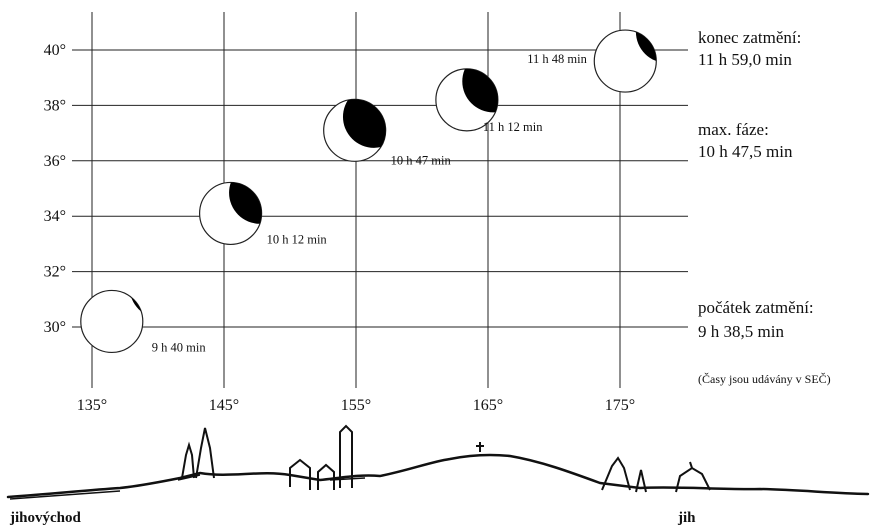 The height and width of the screenshot is (532, 884). Describe the element at coordinates (224, 405) in the screenshot. I see `x-tick-label: 145°` at that location.